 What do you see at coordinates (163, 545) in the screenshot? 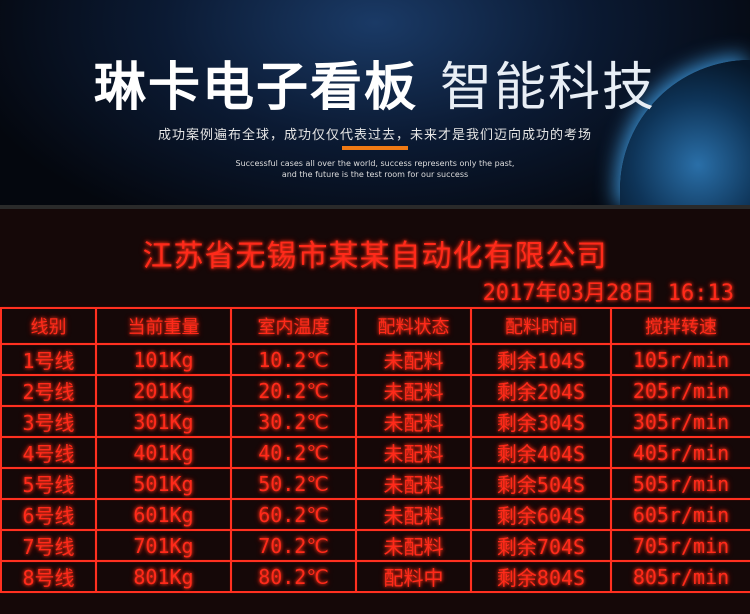
I see `table-cell: 701Kg` at bounding box center [163, 545].